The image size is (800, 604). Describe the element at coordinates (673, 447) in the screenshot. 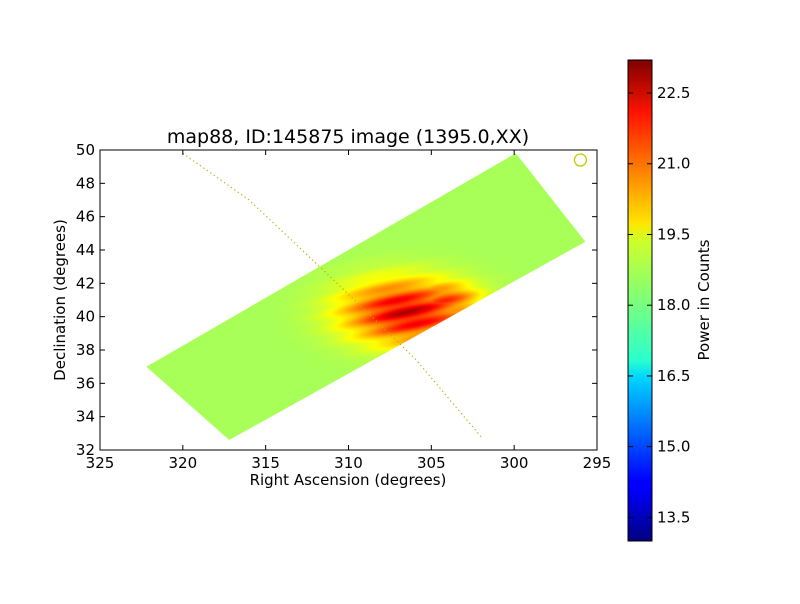

I see `colorbar-tick-label: 15.0` at that location.